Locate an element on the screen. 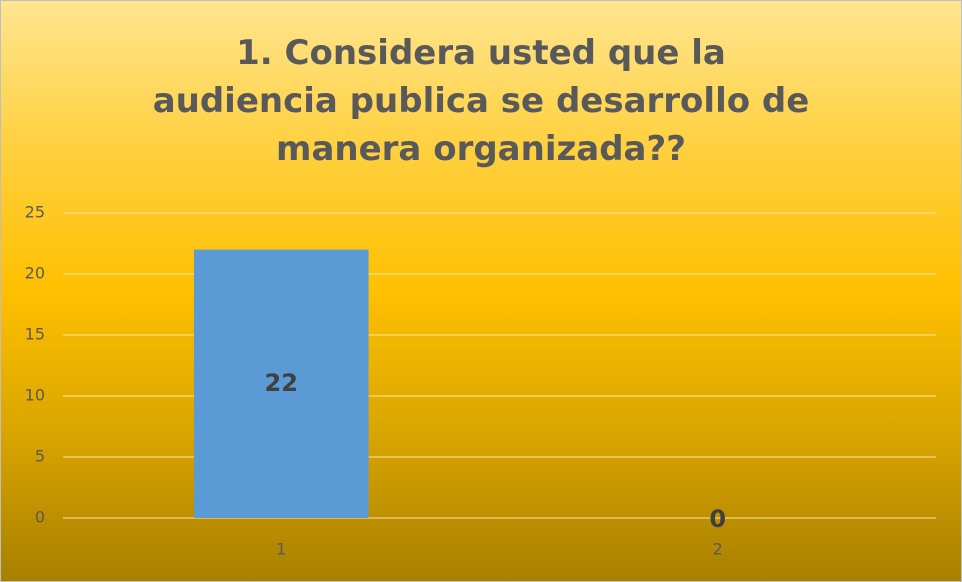 The height and width of the screenshot is (582, 962). data-label: 22 is located at coordinates (281, 383).